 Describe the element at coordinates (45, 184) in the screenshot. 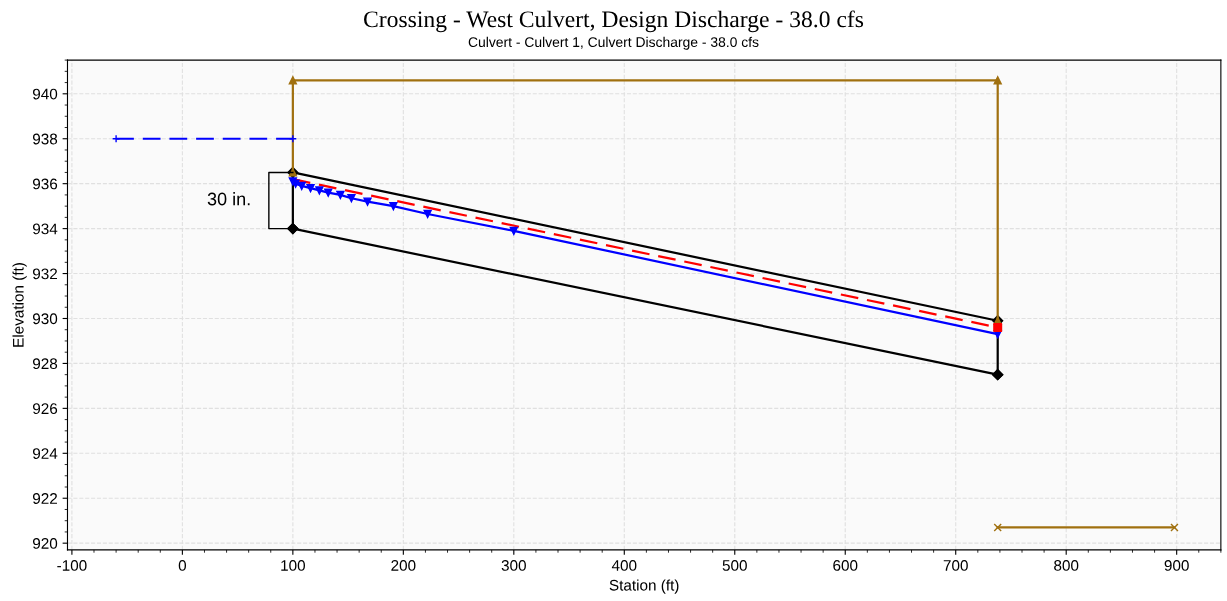

I see `y-tick-label: 936` at that location.